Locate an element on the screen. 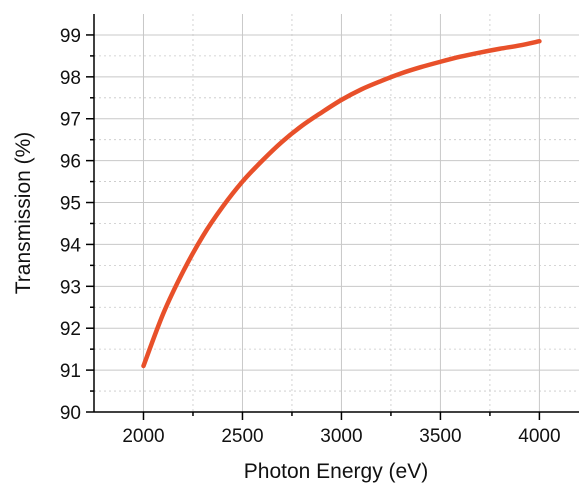 The height and width of the screenshot is (485, 579). x-axis-label: Photon Energy (eV) is located at coordinates (336, 471).